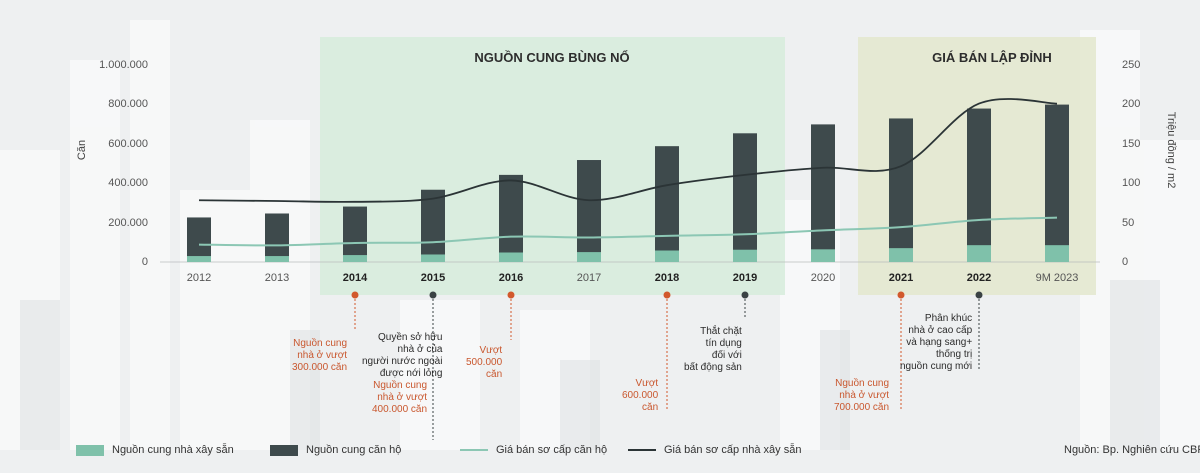  What do you see at coordinates (745, 278) in the screenshot?
I see `x-tick-label: 2019` at bounding box center [745, 278].